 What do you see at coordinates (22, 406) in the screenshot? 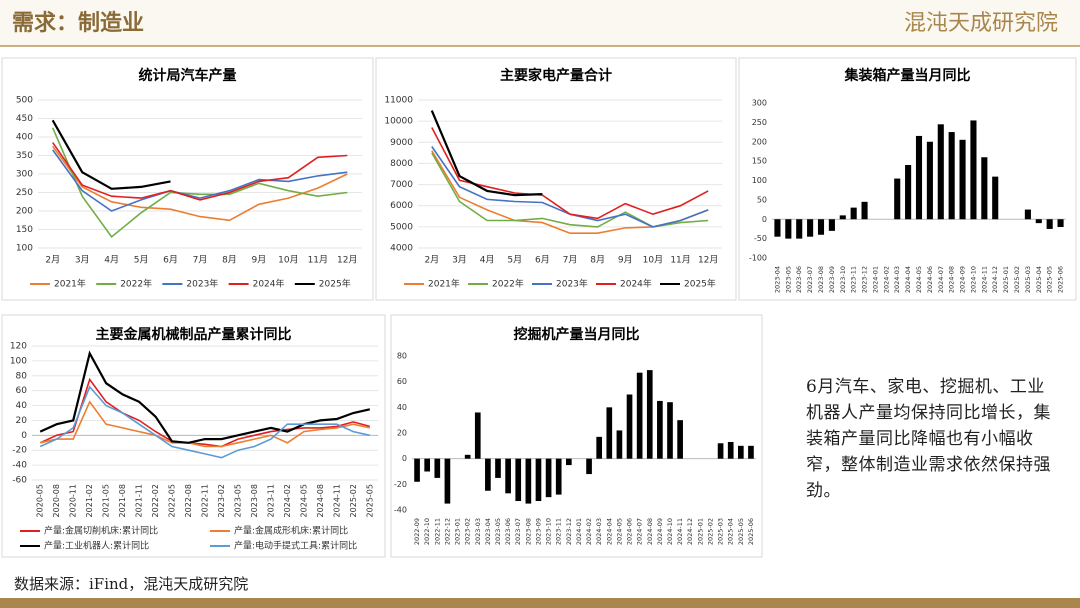
I see `y-tick-label: 40` at bounding box center [22, 406].